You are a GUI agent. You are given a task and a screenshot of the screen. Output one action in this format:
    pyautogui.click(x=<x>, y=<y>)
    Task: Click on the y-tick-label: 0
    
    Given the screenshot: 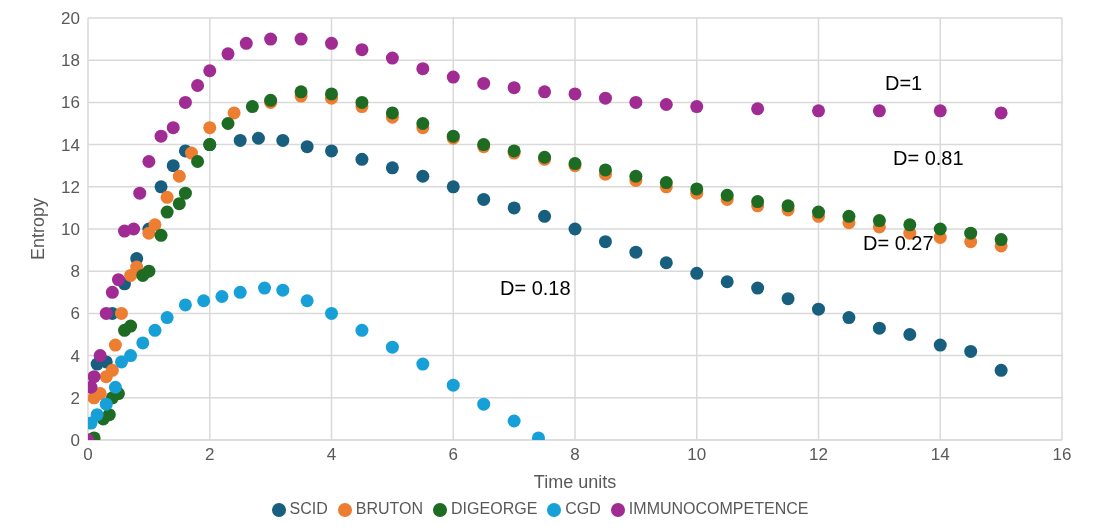 What is the action you would take?
    pyautogui.click(x=75, y=441)
    